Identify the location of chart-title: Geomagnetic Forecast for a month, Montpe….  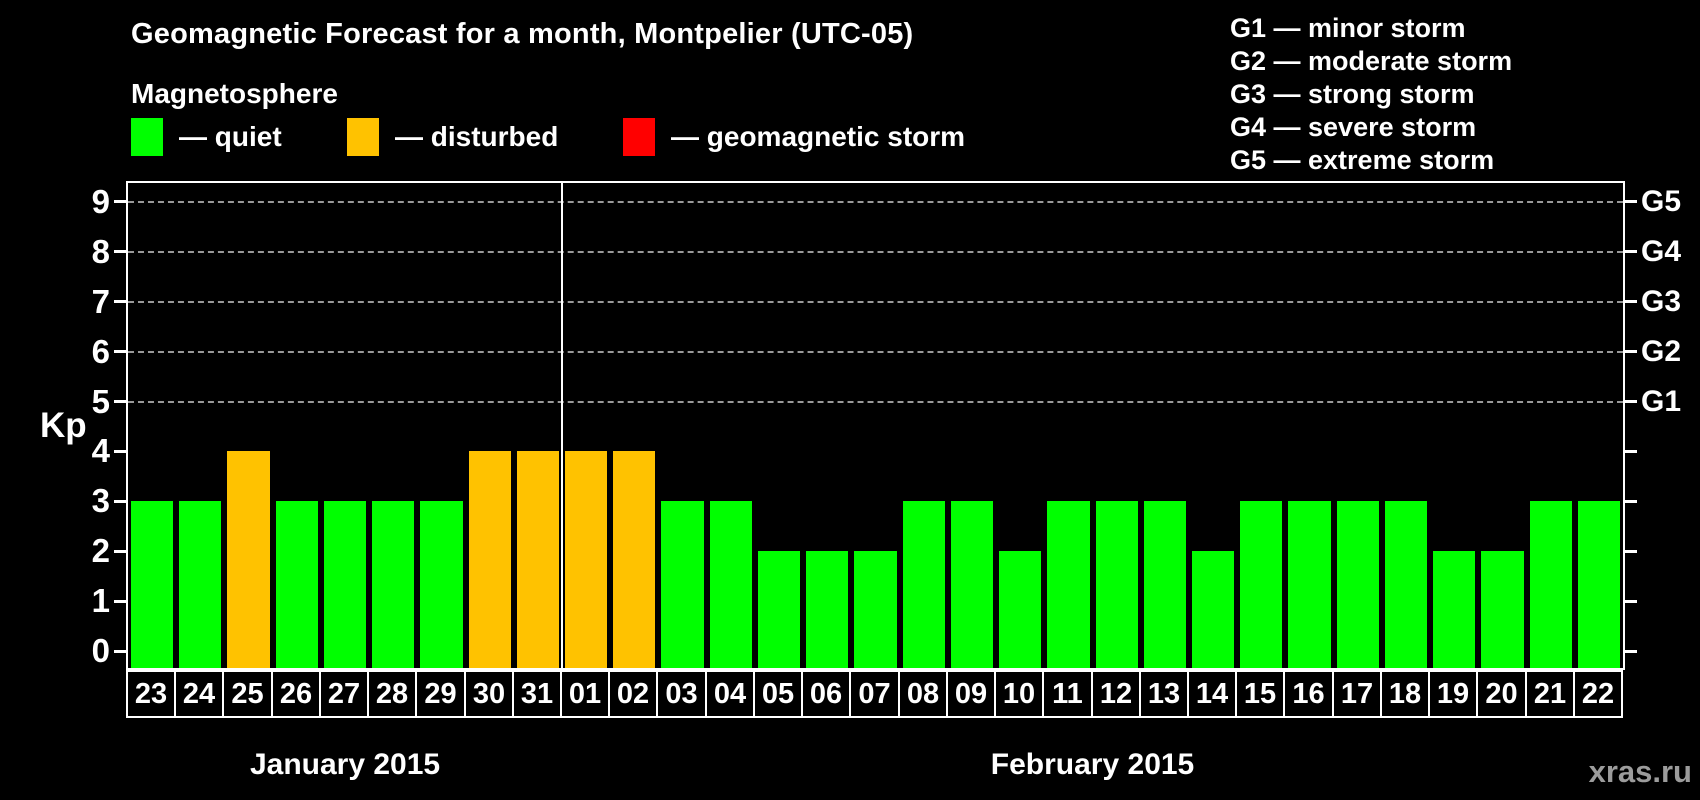
(522, 34).